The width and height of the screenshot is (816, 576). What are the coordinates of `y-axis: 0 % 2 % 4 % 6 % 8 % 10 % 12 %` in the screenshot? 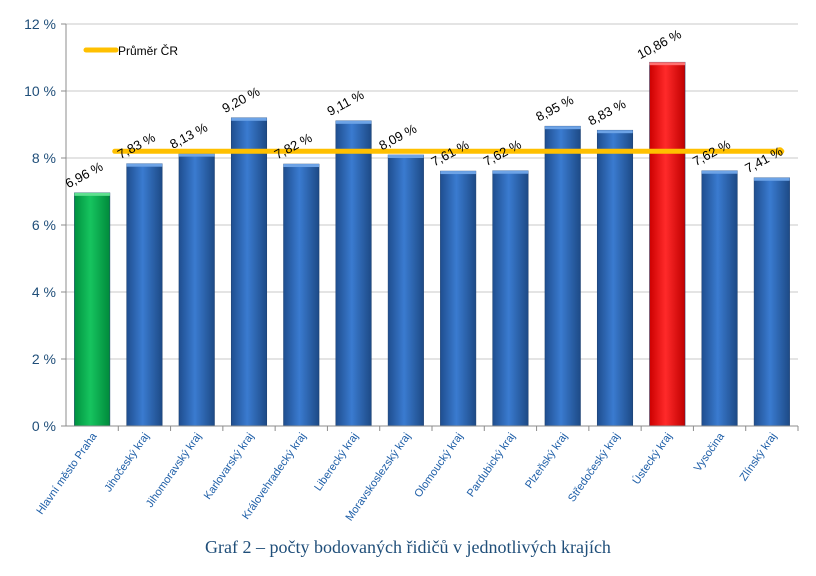 It's located at (45, 225).